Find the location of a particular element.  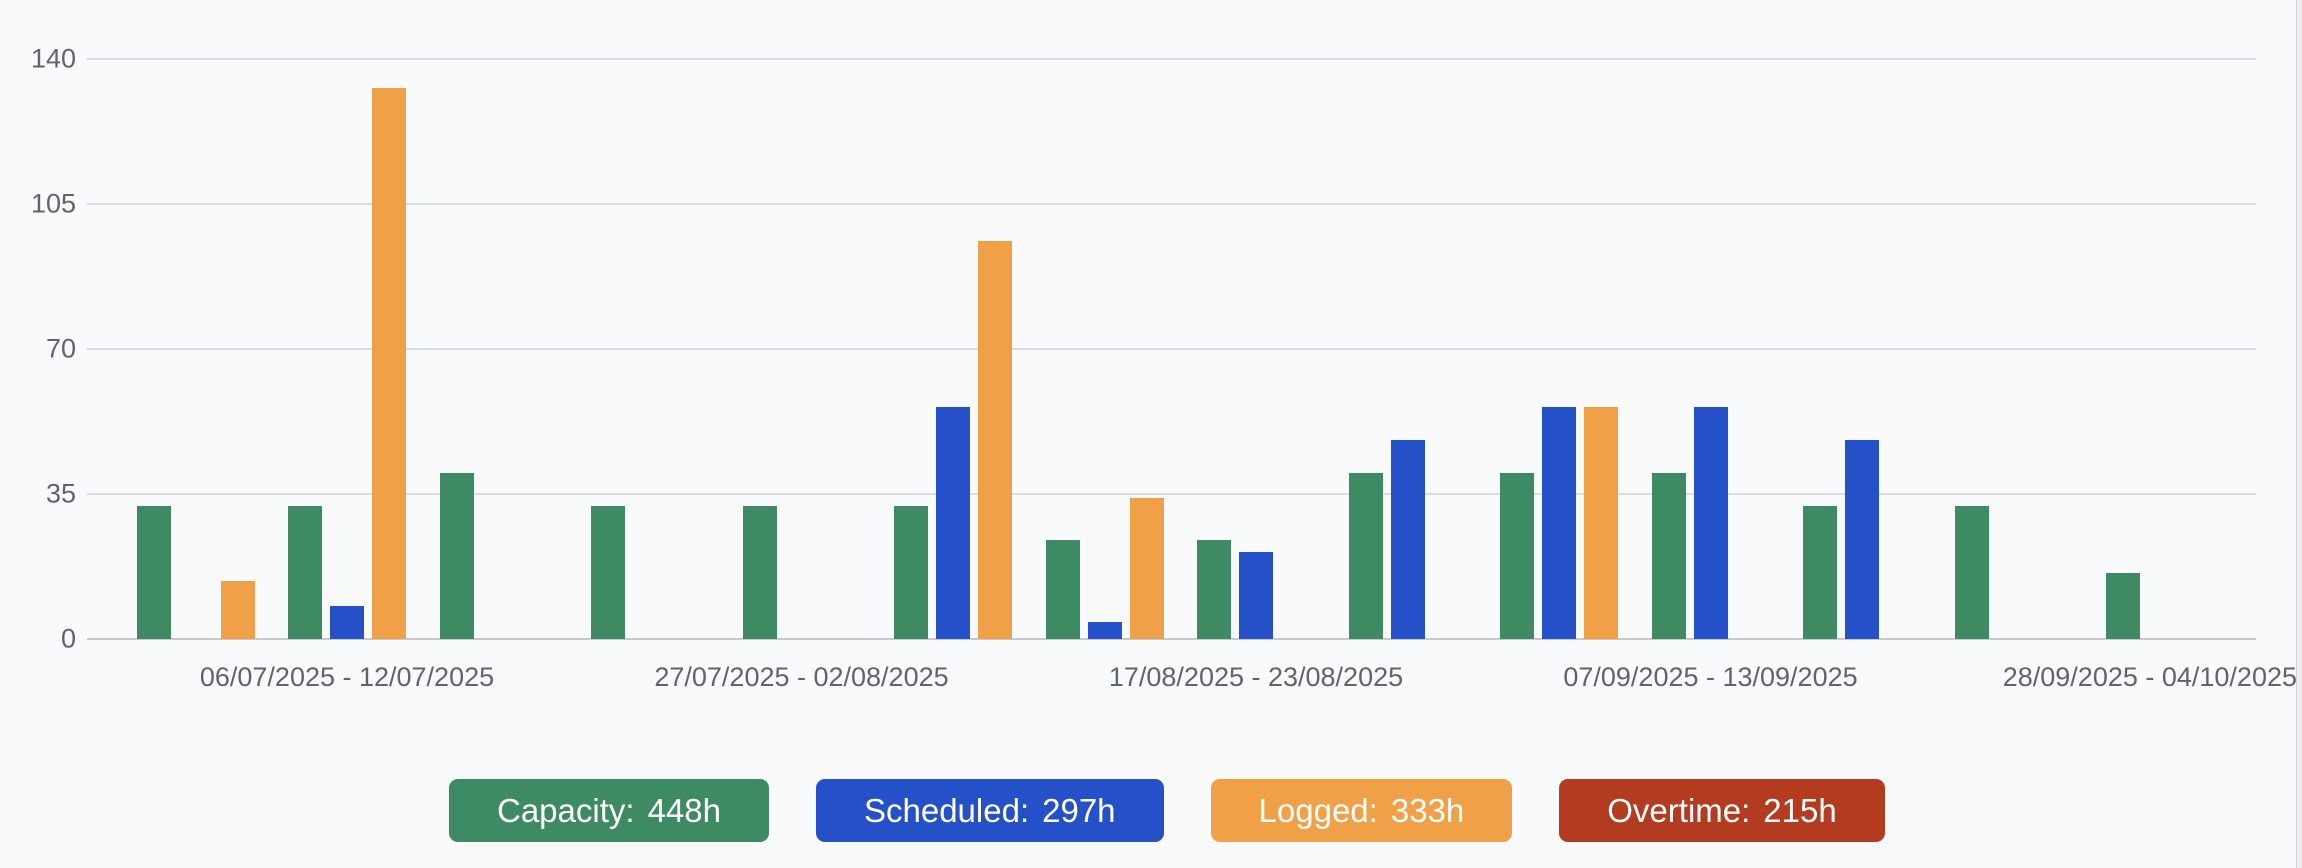

legend-logged-label: Logged: is located at coordinates (1318, 810).